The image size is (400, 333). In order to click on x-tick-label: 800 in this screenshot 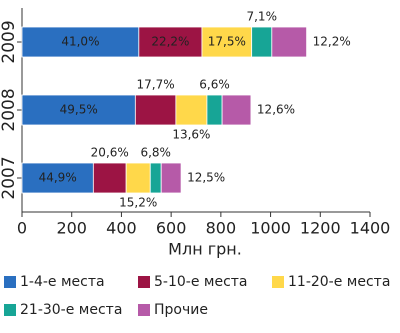, I will do `click(221, 228)`.